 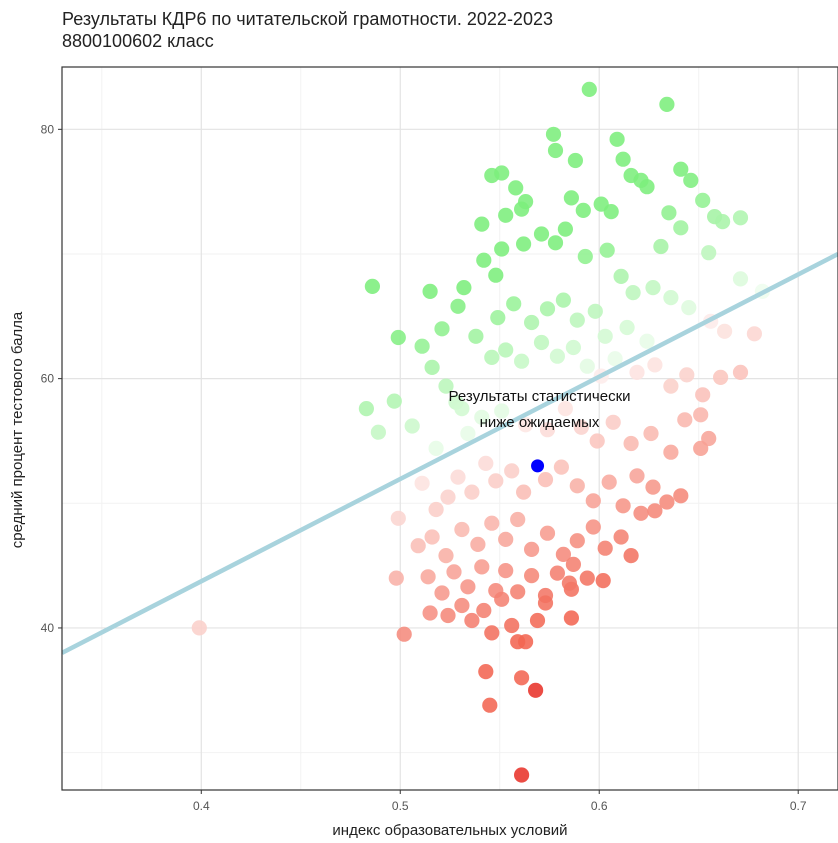 I want to click on x-tick-label: 0.4, so click(x=201, y=806).